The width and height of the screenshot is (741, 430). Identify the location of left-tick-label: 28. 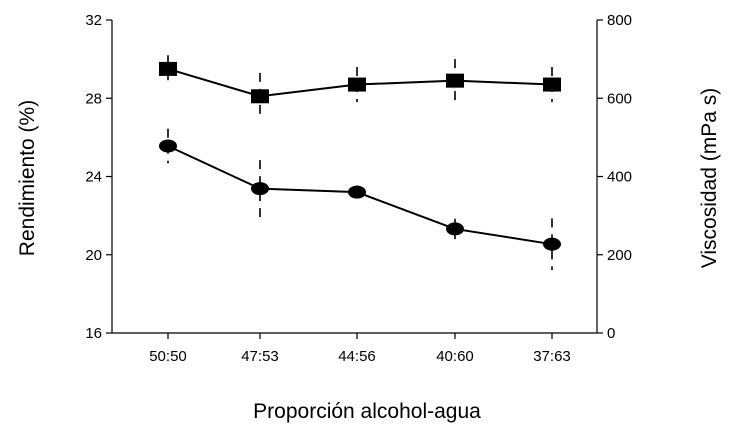
(93, 98).